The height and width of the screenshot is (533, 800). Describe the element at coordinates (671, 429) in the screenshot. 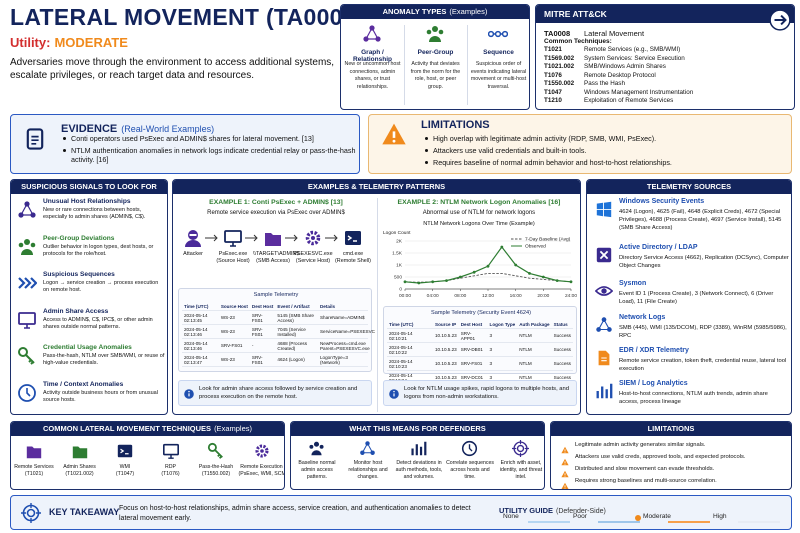

I see `section-header: LIMITATIONS` at that location.